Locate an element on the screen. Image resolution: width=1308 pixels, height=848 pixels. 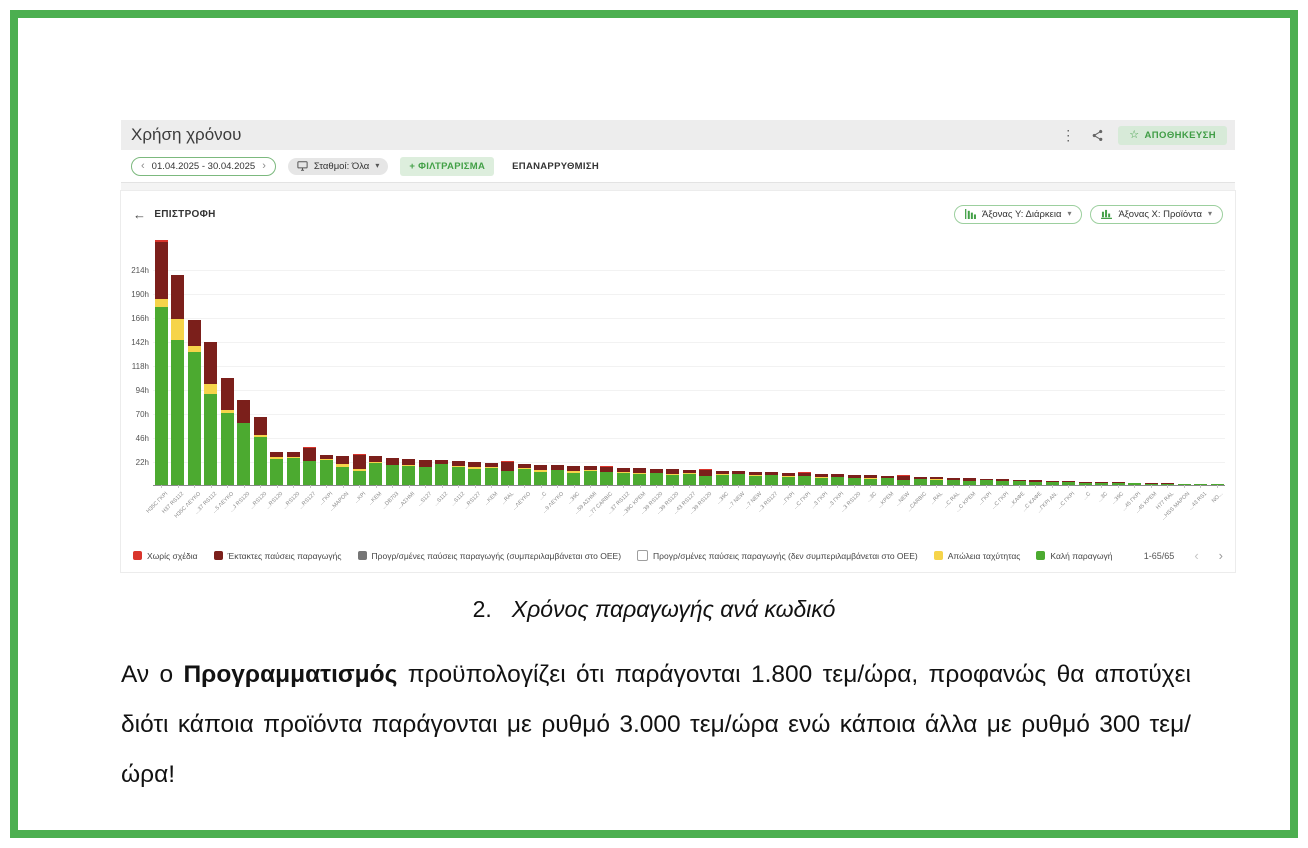
chevron-down-icon: ▾ is located at coordinates (1069, 213).